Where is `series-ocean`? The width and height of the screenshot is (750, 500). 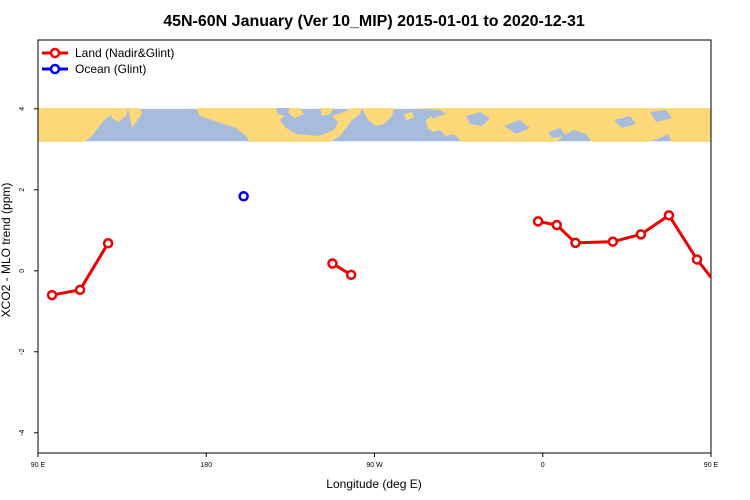
series-ocean is located at coordinates (243, 196).